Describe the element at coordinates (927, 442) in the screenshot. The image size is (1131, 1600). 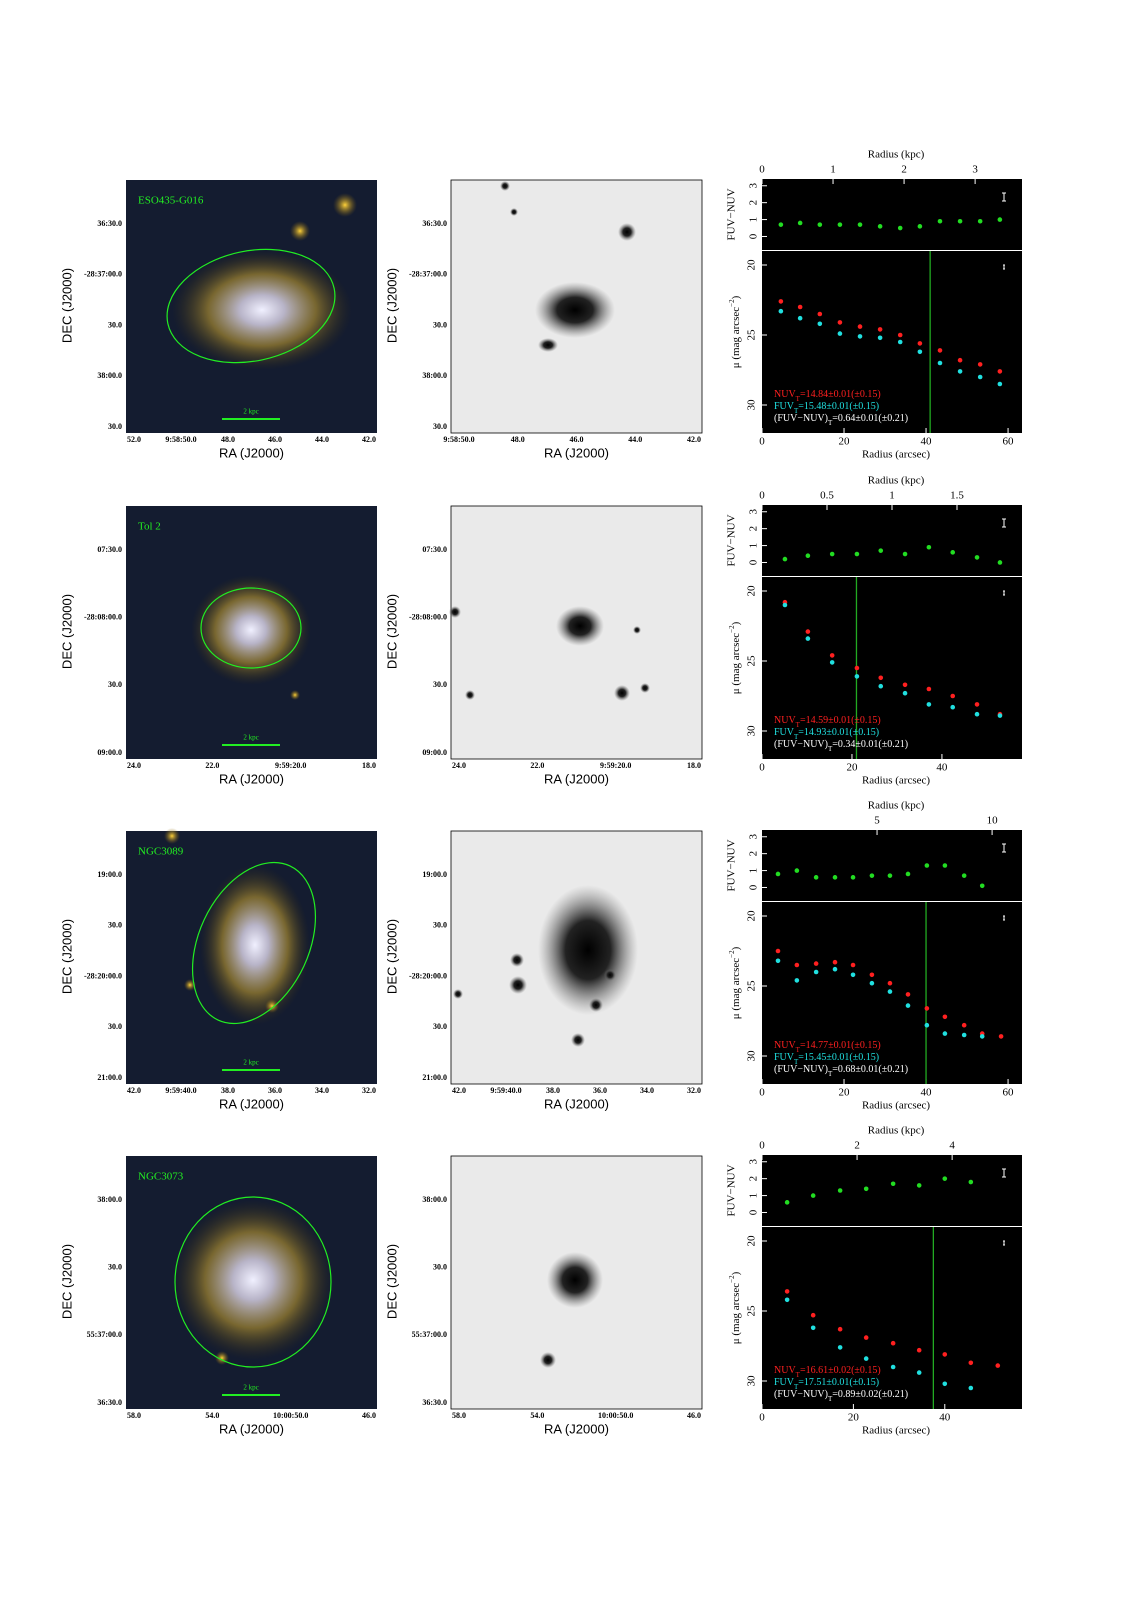
I see `x-tick-label: 40` at that location.